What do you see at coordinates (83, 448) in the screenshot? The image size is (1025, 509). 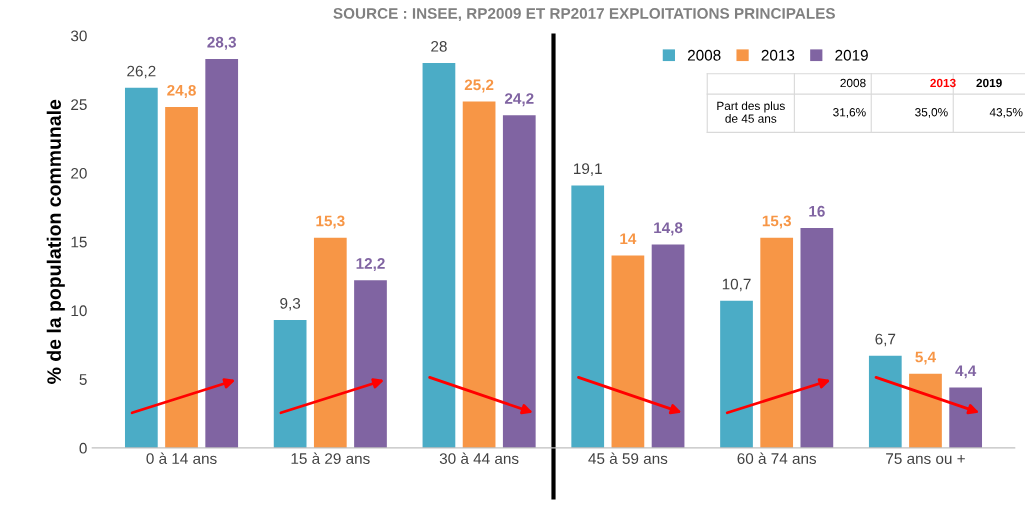 I see `y-tick-label: 0` at bounding box center [83, 448].